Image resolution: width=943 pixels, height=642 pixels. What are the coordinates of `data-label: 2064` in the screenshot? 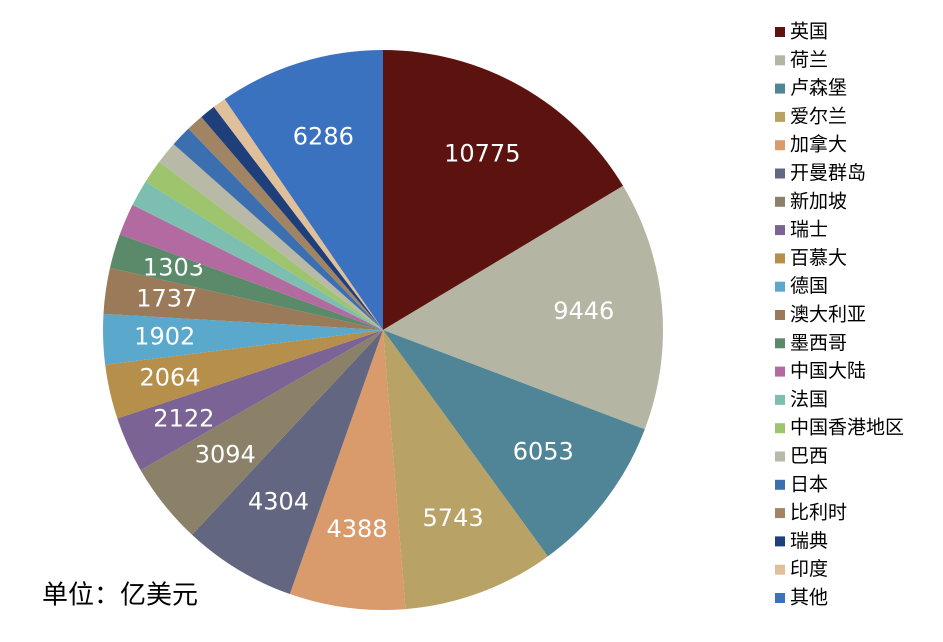 It's located at (169, 377).